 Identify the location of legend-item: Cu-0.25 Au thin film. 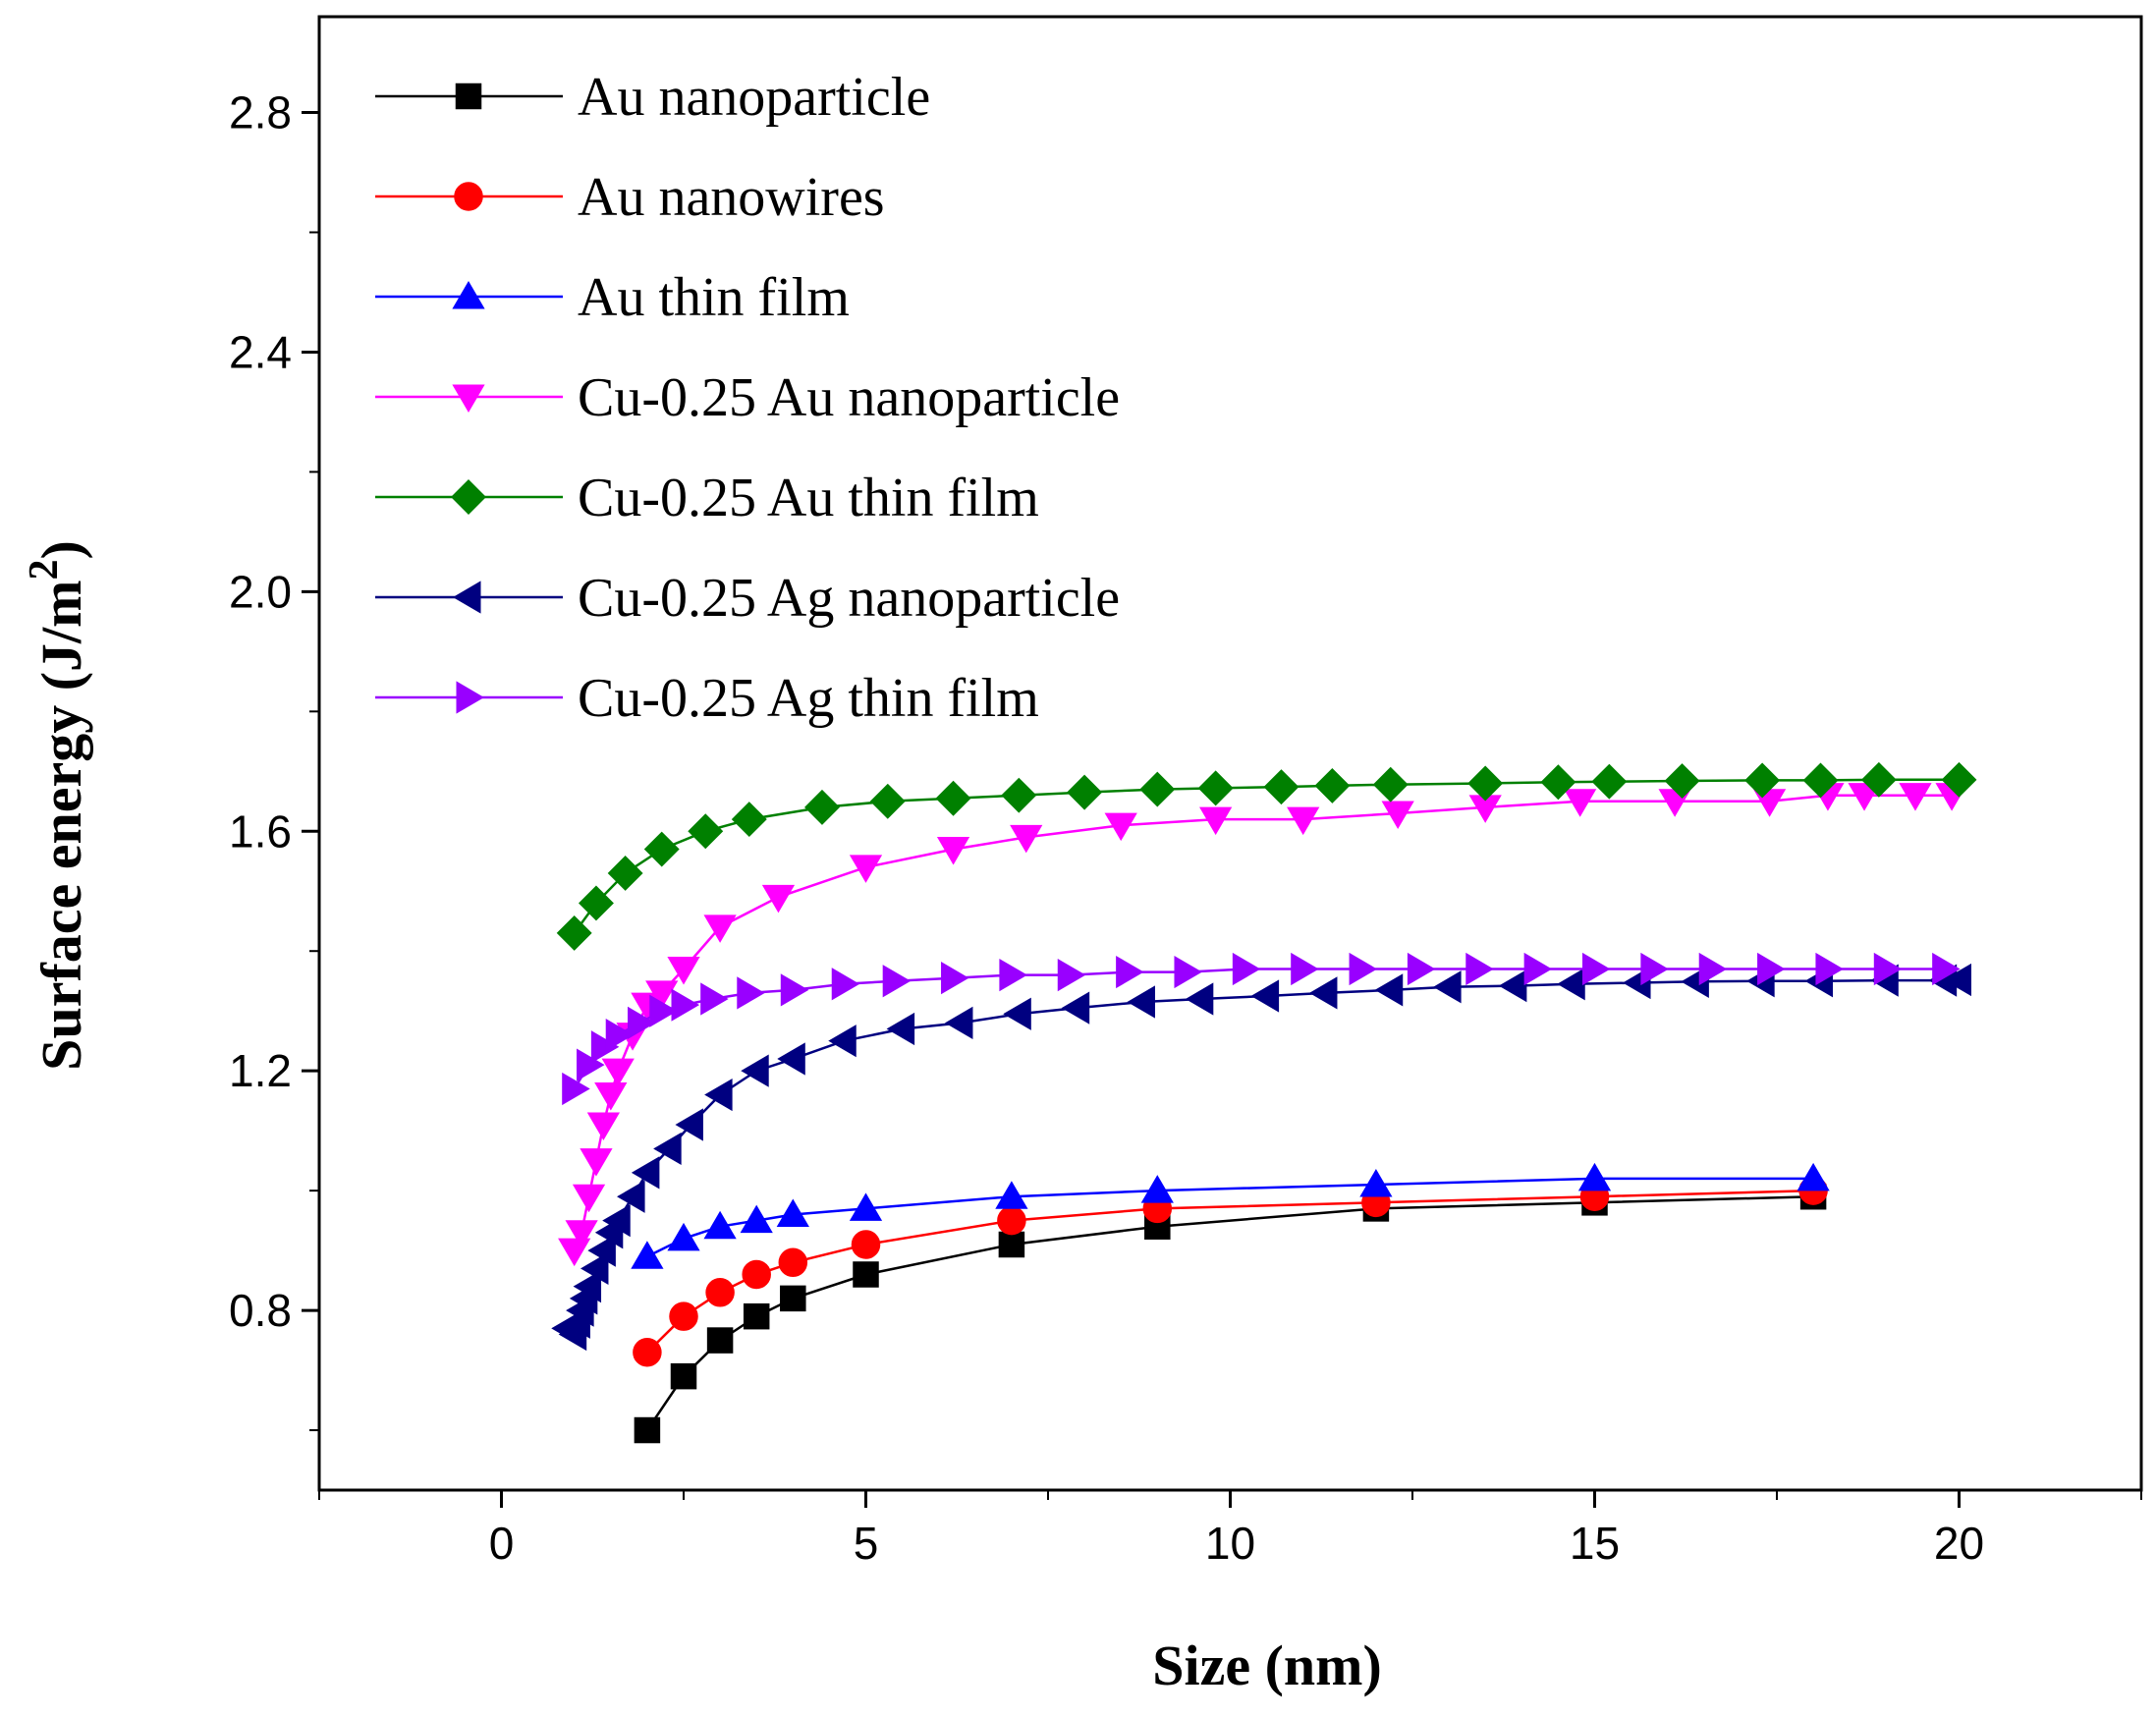
(707, 498).